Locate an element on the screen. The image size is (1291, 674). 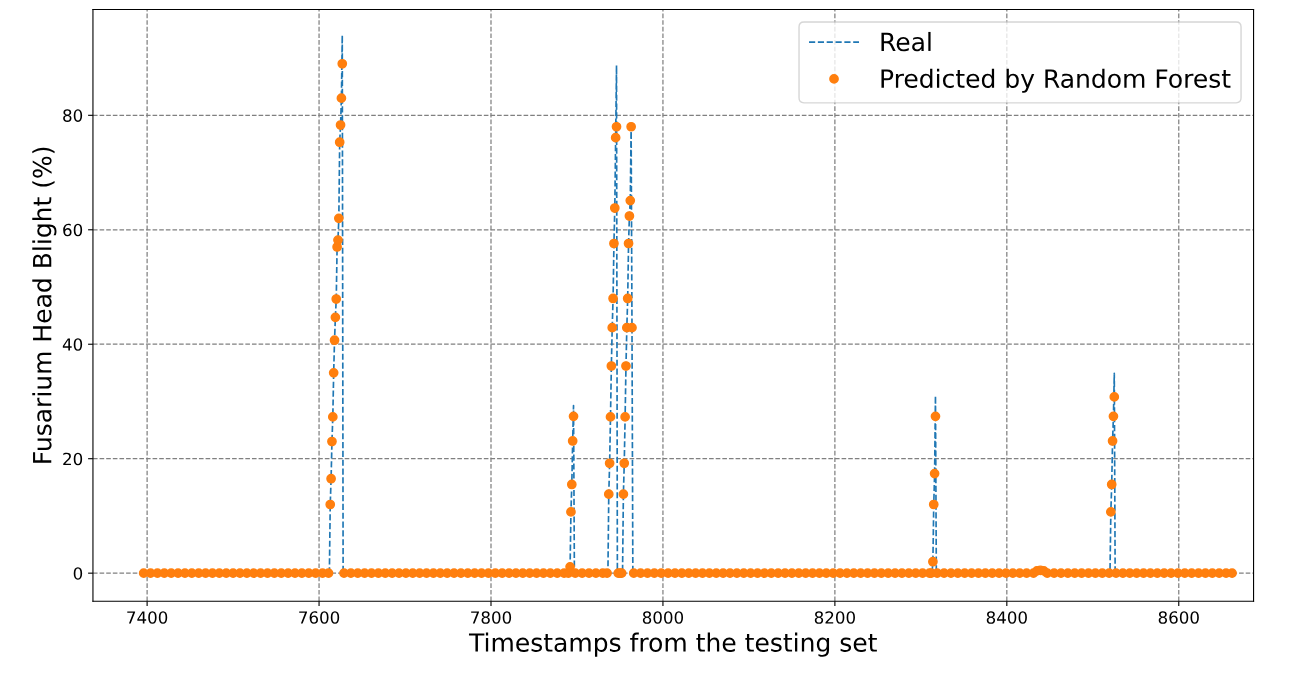
y-tick-label: 20 is located at coordinates (73, 459).